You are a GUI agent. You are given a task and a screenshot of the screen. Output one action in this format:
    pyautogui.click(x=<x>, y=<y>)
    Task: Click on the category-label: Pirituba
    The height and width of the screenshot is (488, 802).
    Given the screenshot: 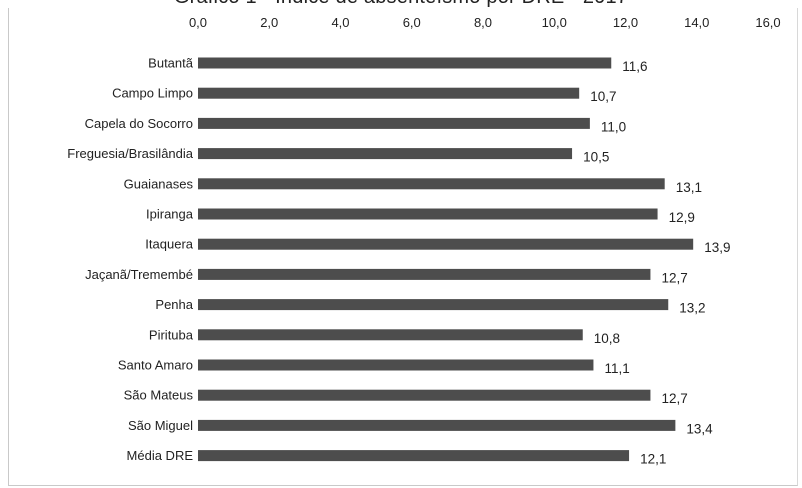 What is the action you would take?
    pyautogui.click(x=171, y=334)
    